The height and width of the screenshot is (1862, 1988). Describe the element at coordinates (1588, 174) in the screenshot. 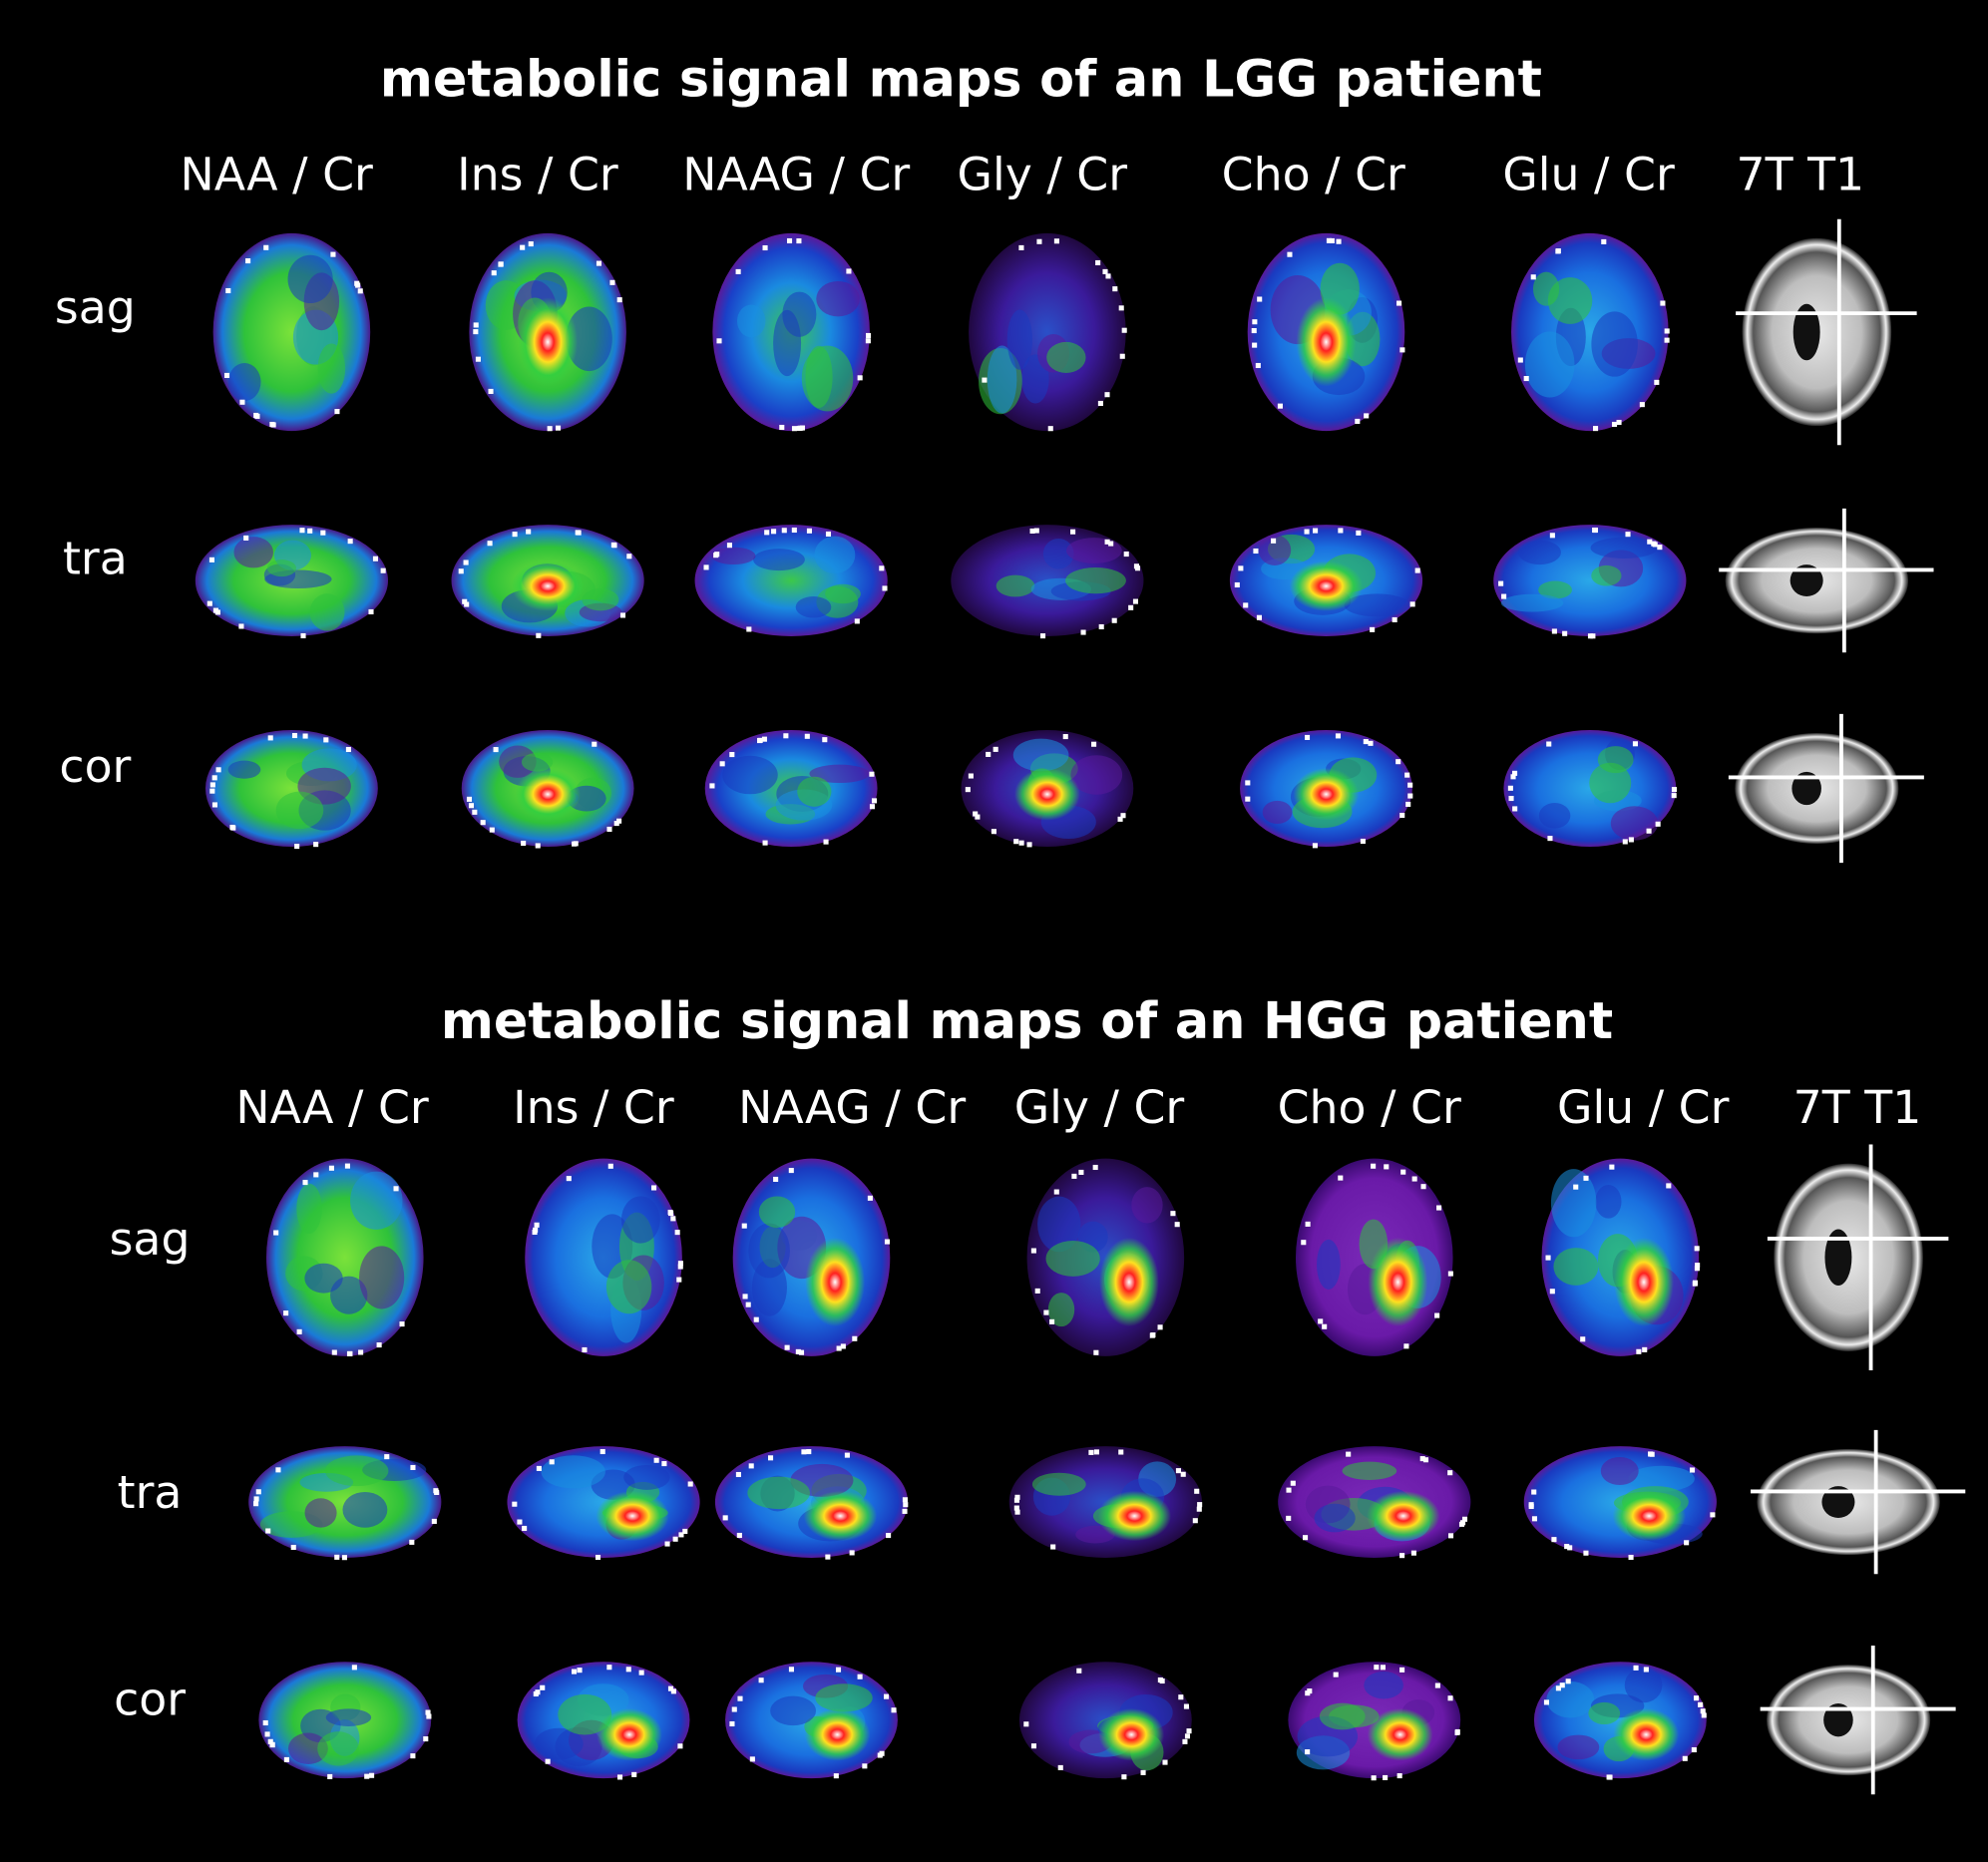

I see `column-header: Glu / Cr` at that location.